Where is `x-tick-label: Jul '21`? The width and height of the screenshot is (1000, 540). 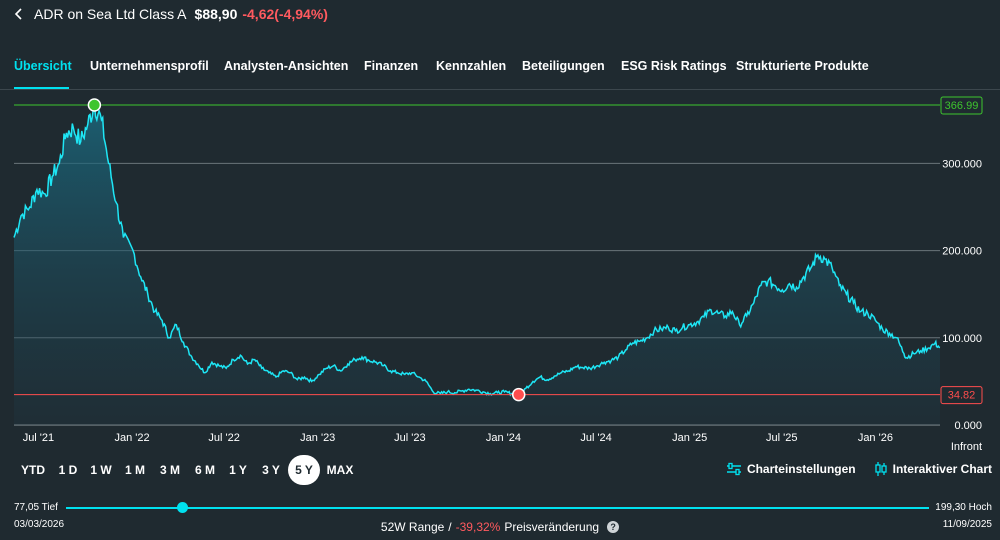
x-tick-label: Jul '21 is located at coordinates (38, 438).